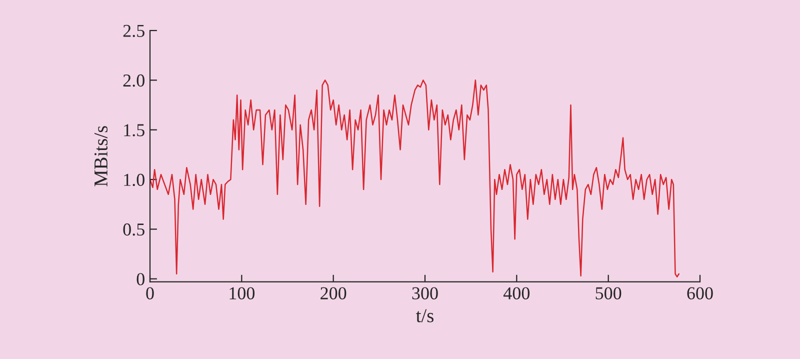 The width and height of the screenshot is (800, 359). I want to click on x-tick-label: 100, so click(242, 293).